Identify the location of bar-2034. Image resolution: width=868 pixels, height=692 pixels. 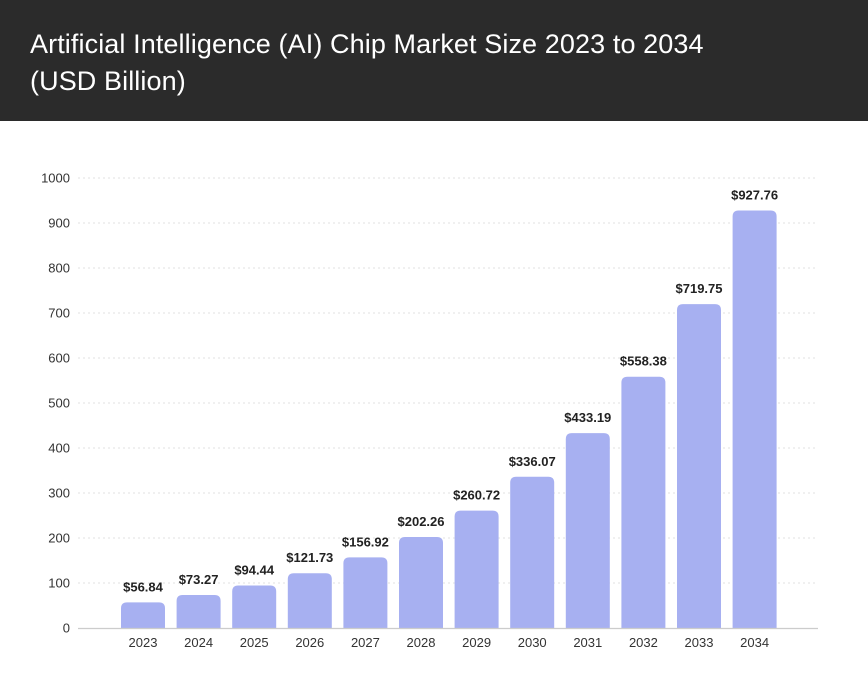
(754, 419).